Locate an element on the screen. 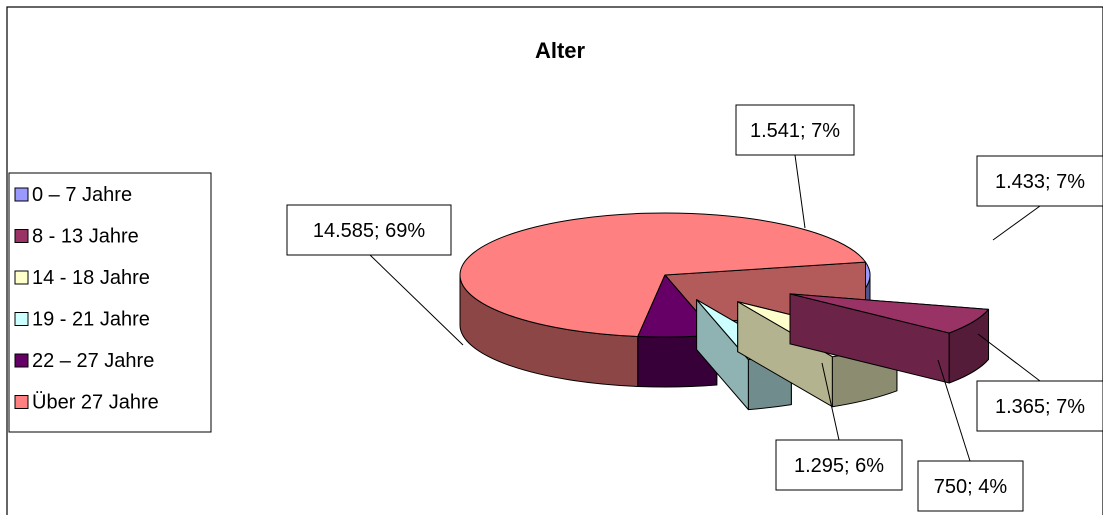  data-label-text: 750; 4% is located at coordinates (971, 487).